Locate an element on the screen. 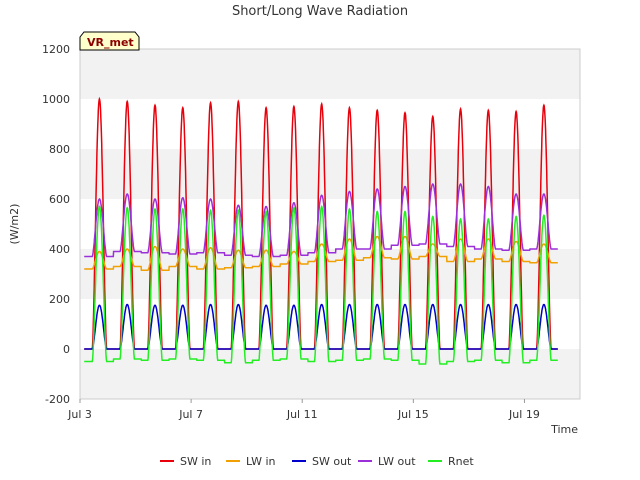  legend: SW in LW in SW out LW out Rnet is located at coordinates (317, 461).